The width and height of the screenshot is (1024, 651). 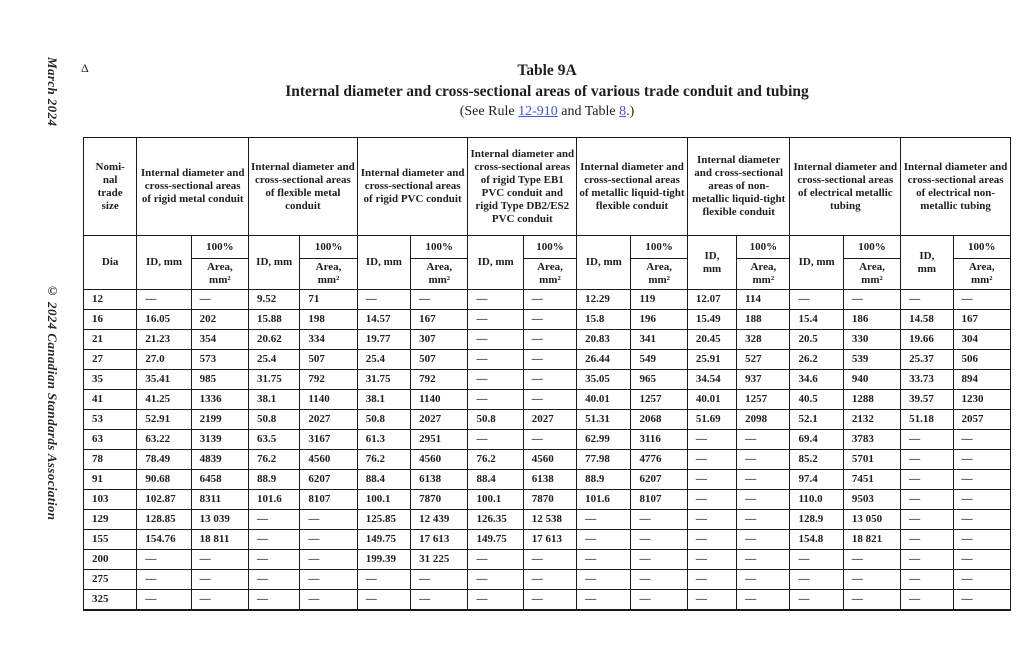 I want to click on value-cell: 34.6, so click(x=816, y=379).